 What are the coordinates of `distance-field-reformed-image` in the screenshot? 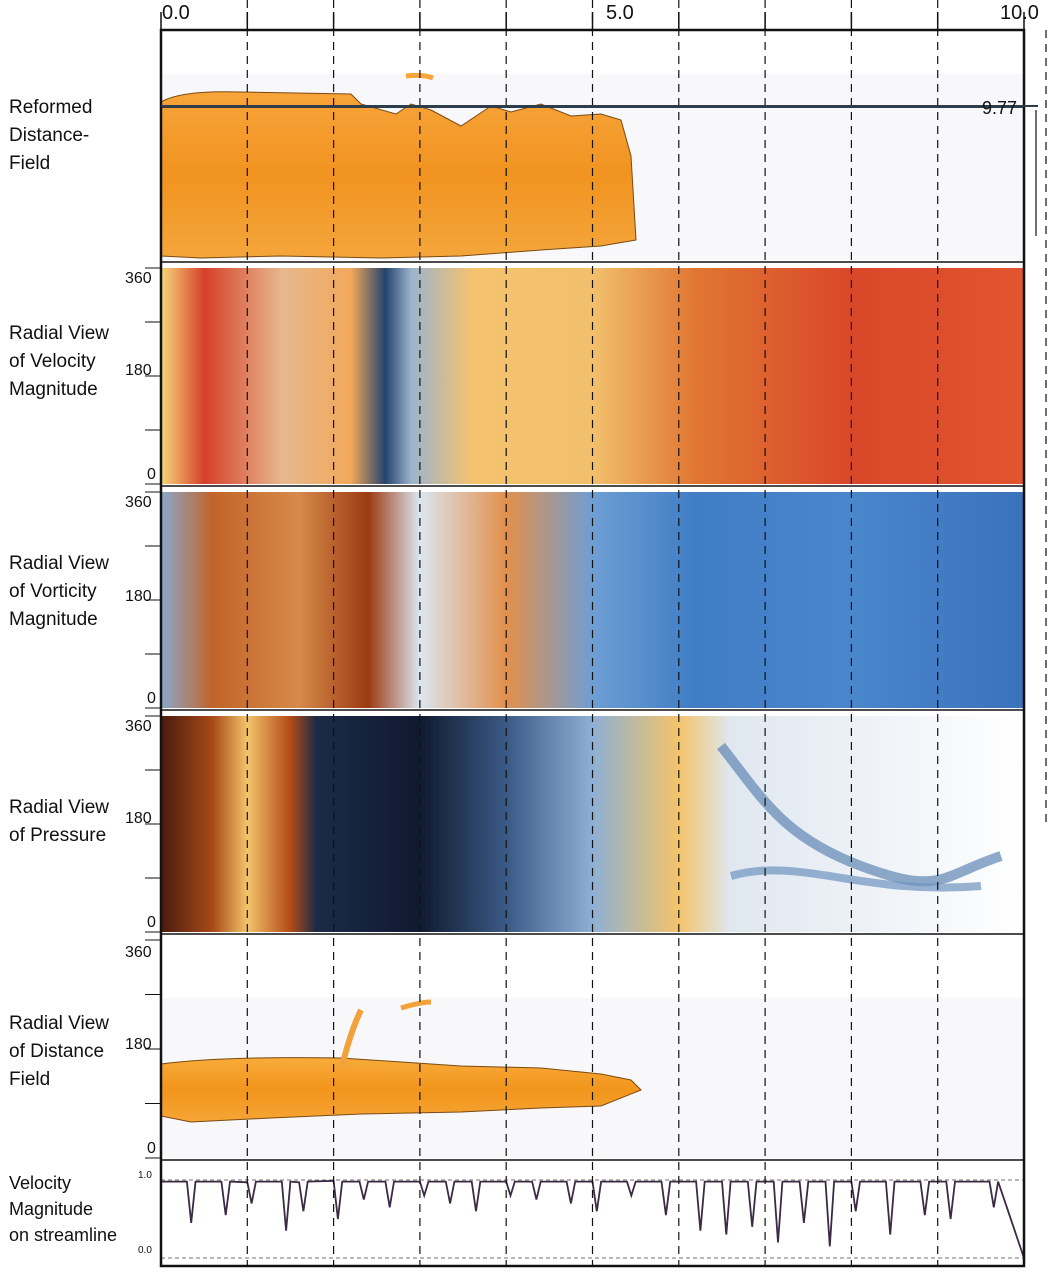 It's located at (592, 166).